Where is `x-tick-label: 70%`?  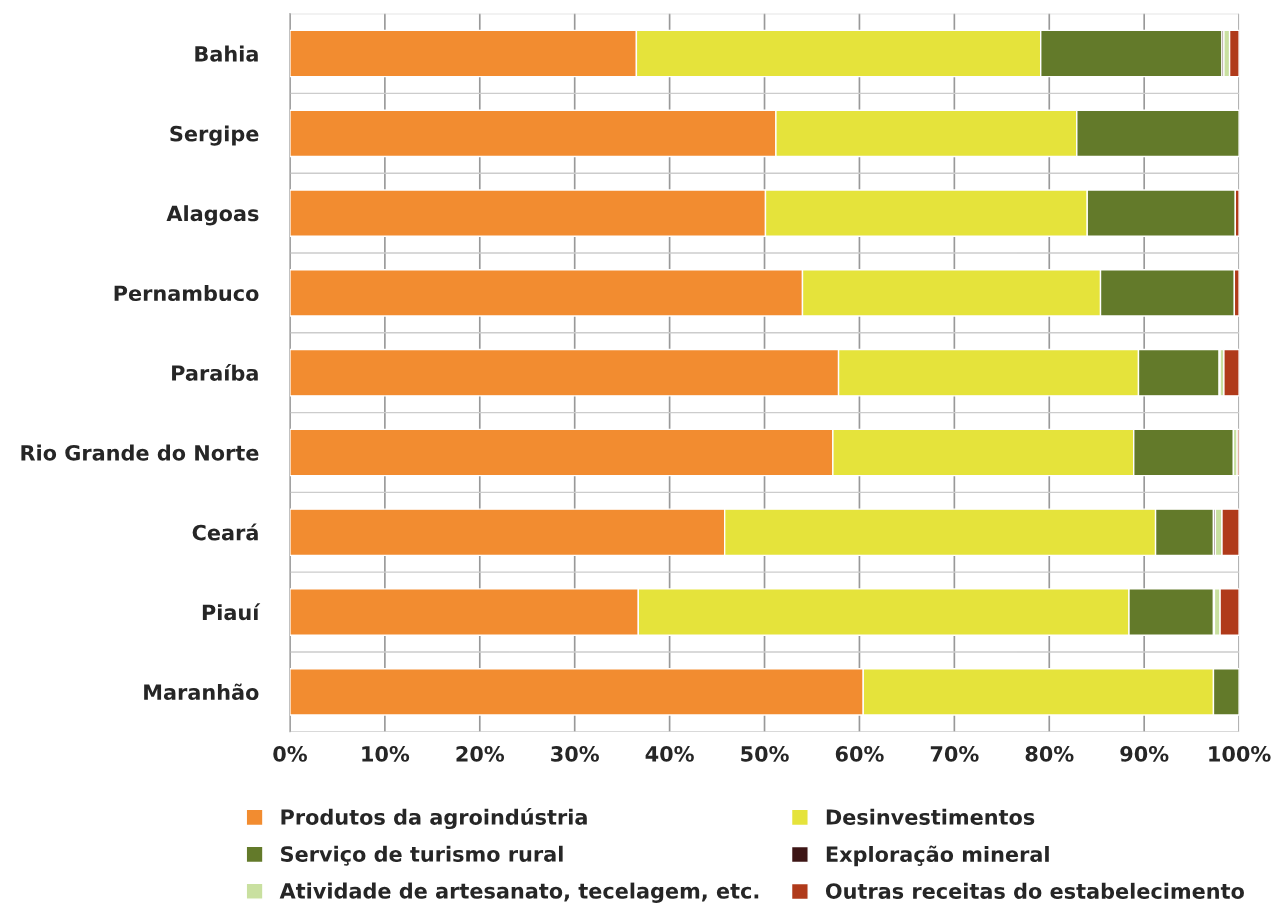 x-tick-label: 70% is located at coordinates (954, 754).